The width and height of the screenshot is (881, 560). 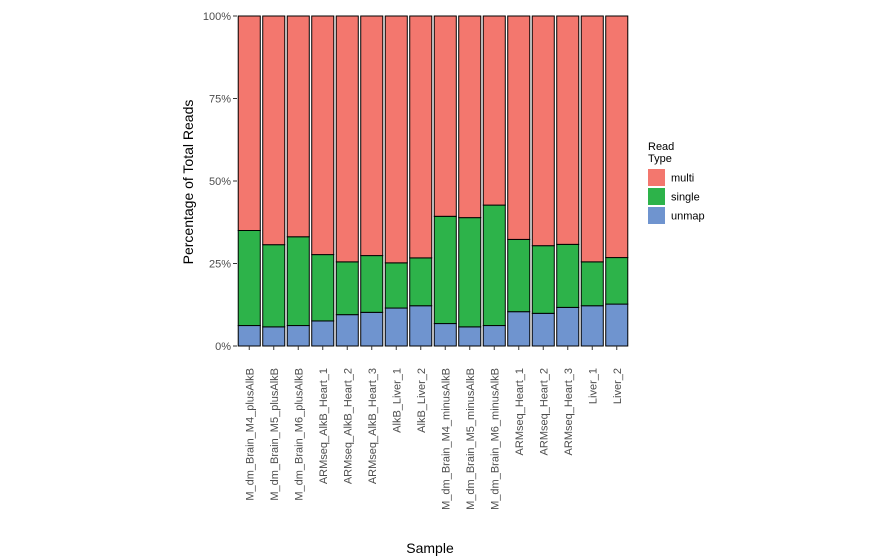 I want to click on legend-key-unmap, so click(x=656, y=215).